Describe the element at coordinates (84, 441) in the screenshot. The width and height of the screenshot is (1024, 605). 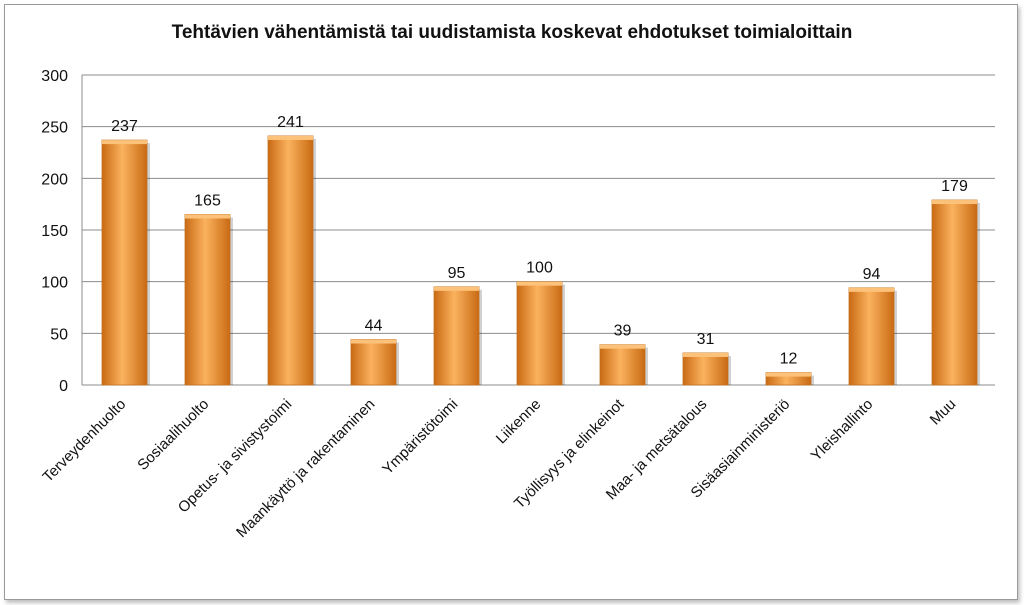
I see `x-tick-label: Terveydenhuolto` at that location.